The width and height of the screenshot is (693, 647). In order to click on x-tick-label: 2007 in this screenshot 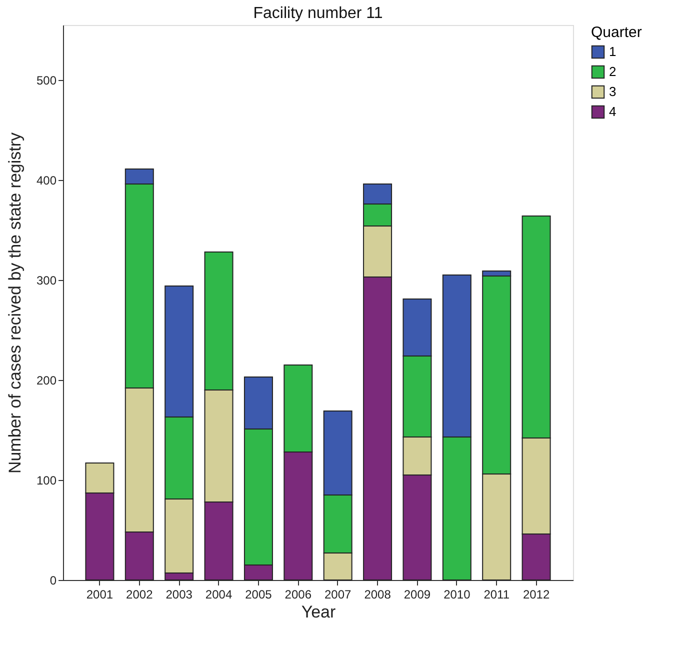, I will do `click(338, 595)`.